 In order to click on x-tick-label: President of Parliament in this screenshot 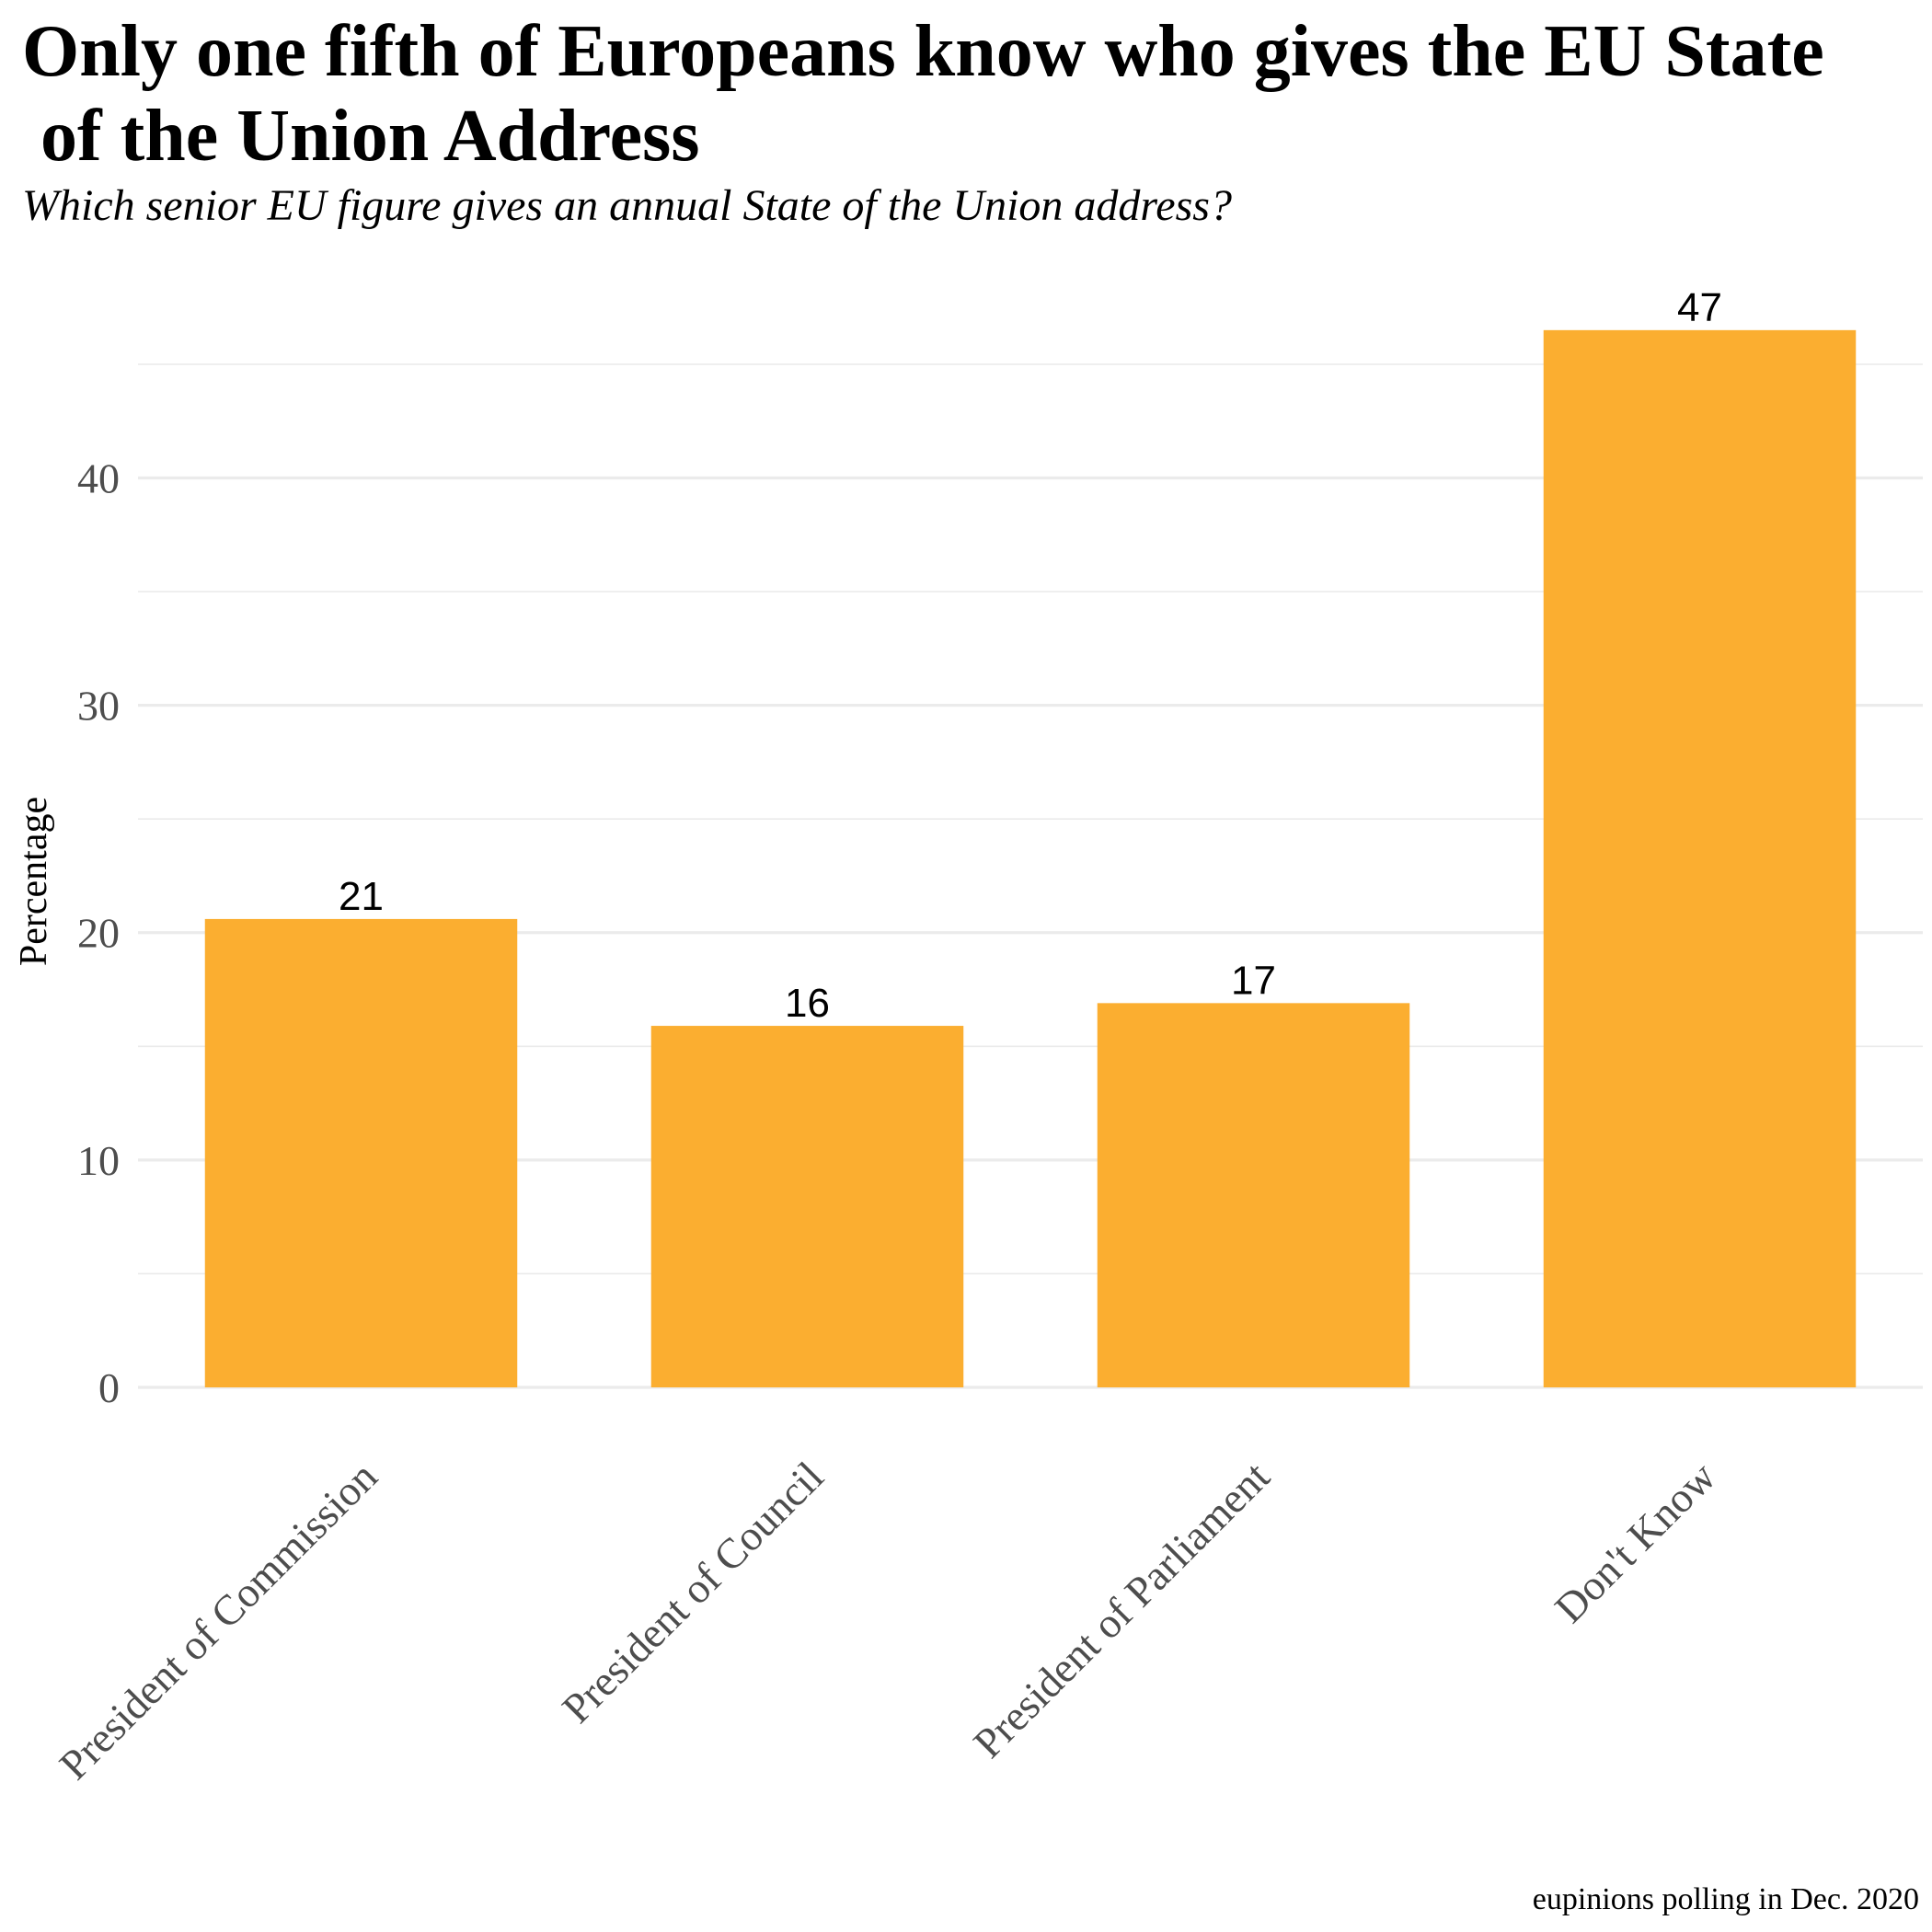, I will do `click(1121, 1610)`.